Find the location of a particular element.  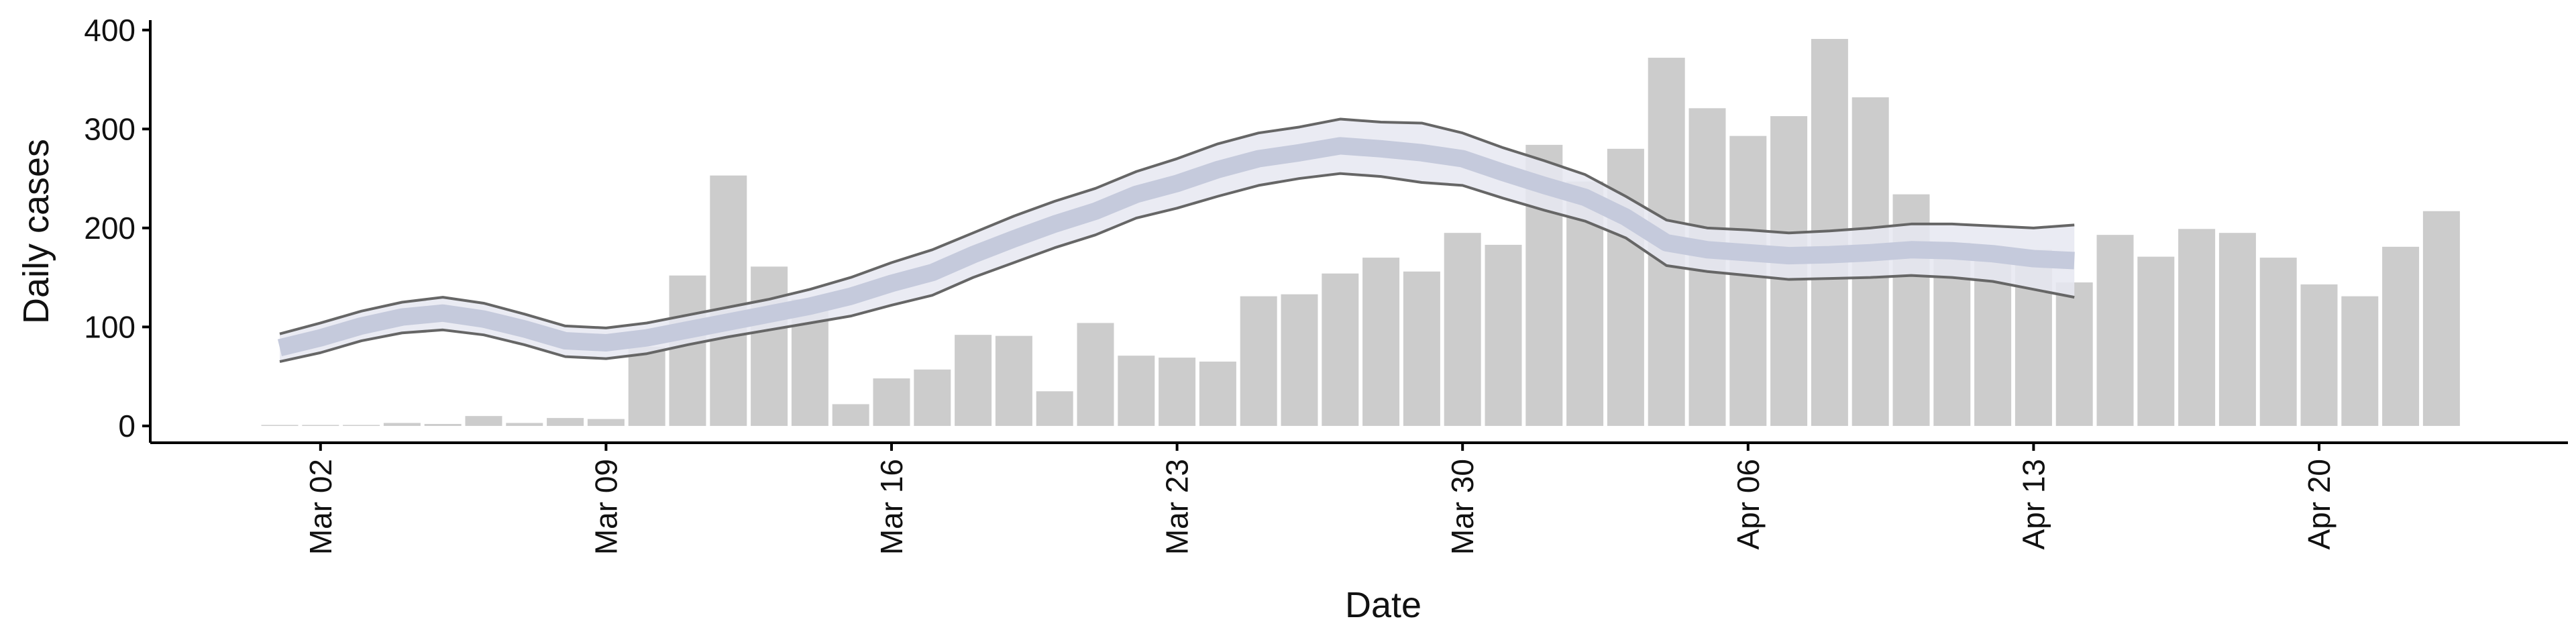

x-tick-label: Mar 23 is located at coordinates (1177, 507).